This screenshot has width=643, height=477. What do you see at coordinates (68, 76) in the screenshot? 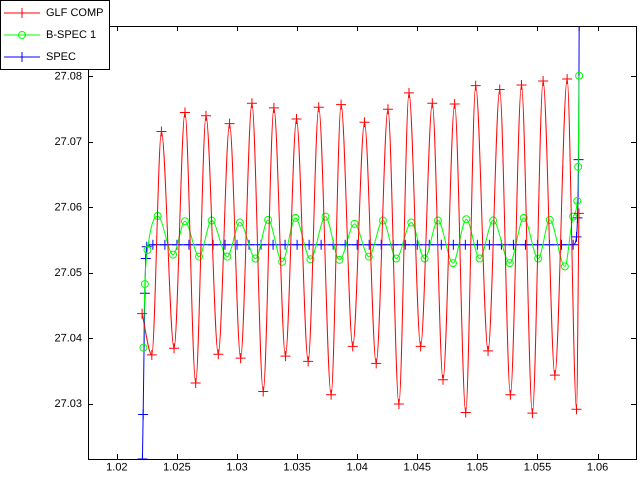
I see `y-tick-label: 27.08` at bounding box center [68, 76].